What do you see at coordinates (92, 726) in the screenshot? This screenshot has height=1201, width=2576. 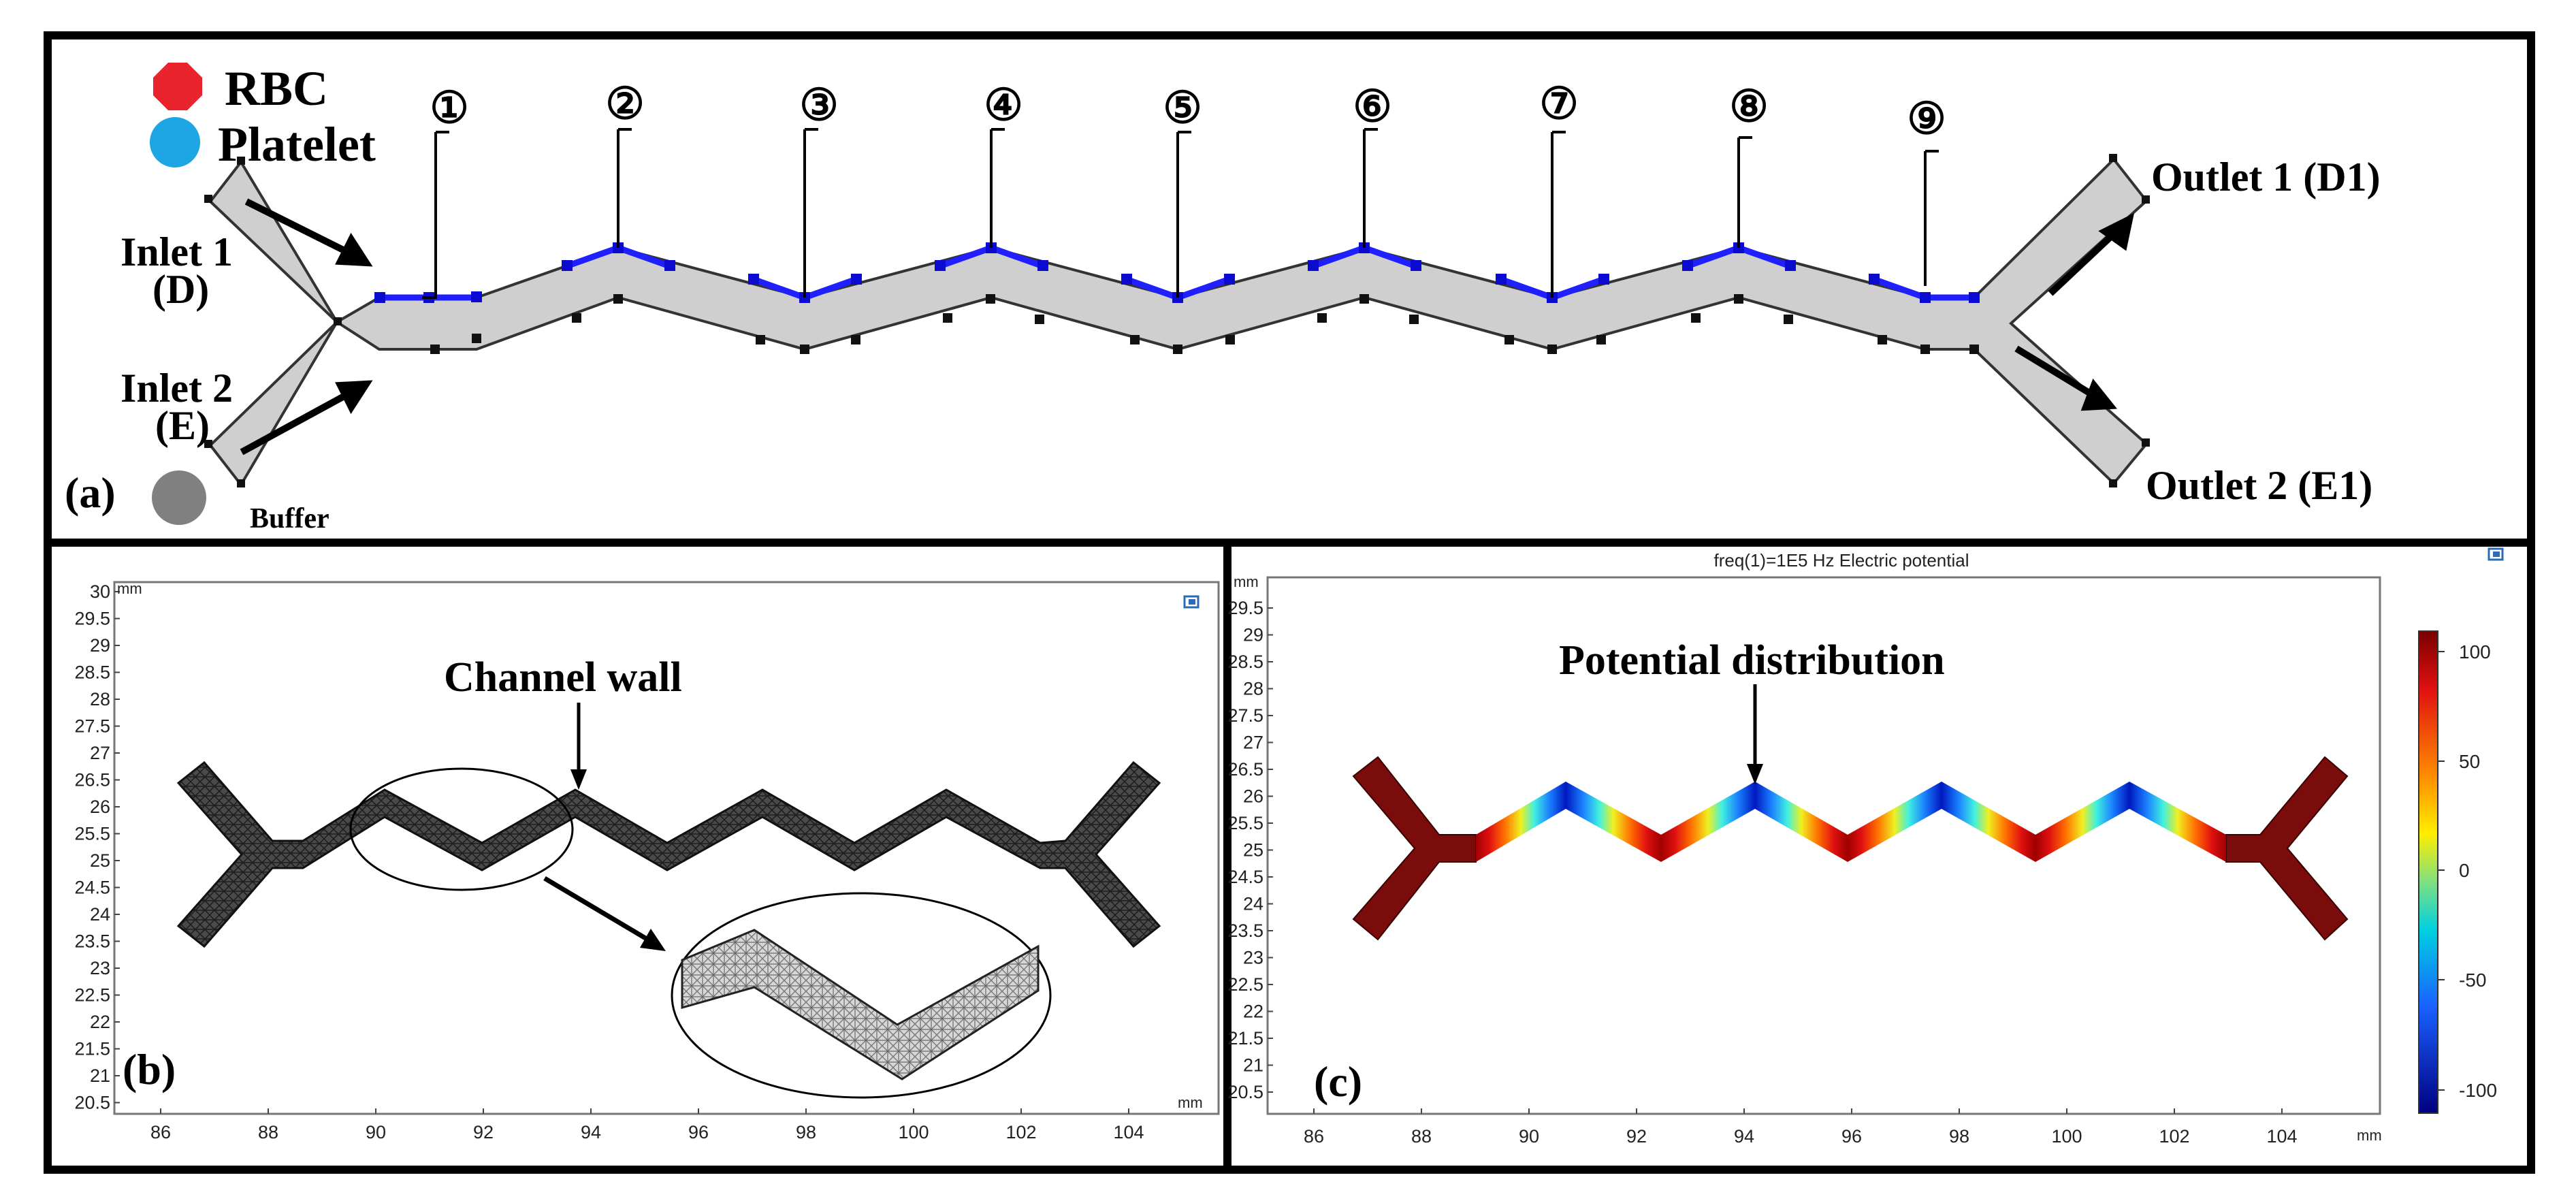 I see `y-axis-b-tick-label: 27.5` at bounding box center [92, 726].